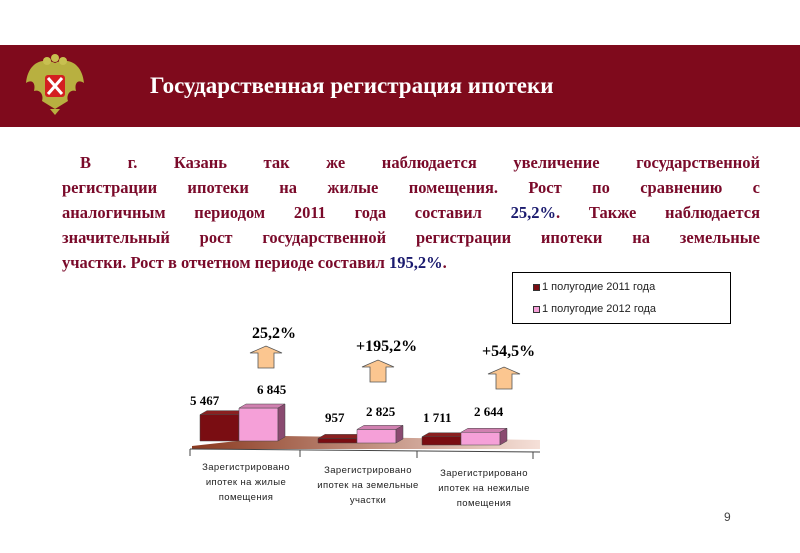 This screenshot has height=553, width=800. What do you see at coordinates (594, 309) in the screenshot?
I see `legend-item-2012: 1 полугодие 2012 года` at bounding box center [594, 309].